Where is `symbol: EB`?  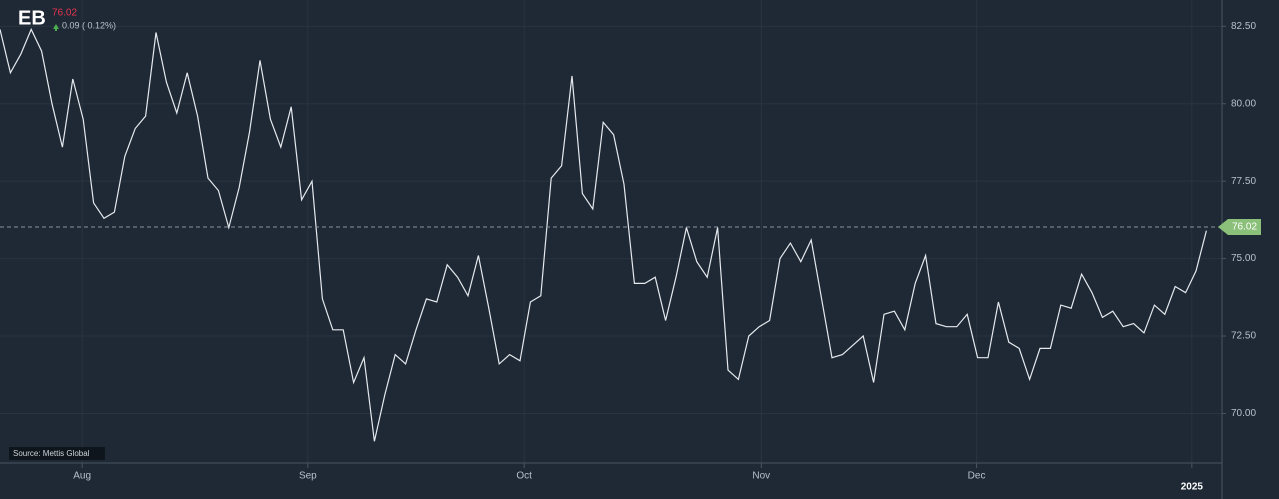
symbol: EB is located at coordinates (32, 18).